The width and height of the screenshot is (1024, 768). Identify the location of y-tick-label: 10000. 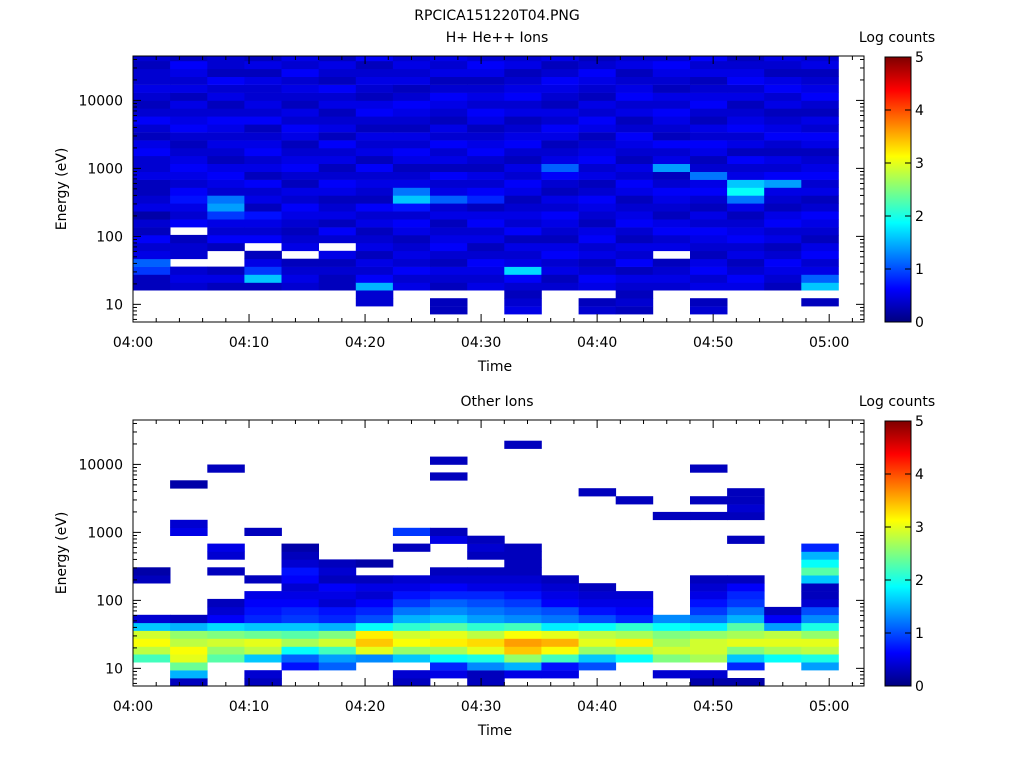
(100, 465).